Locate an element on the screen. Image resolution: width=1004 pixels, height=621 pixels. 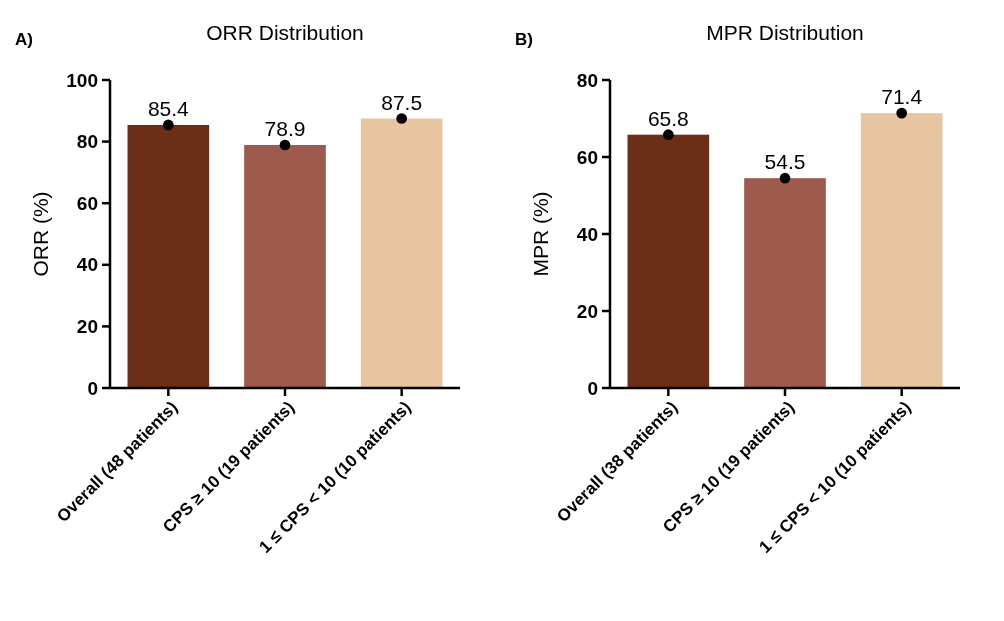
text: B) is located at coordinates (524, 39).